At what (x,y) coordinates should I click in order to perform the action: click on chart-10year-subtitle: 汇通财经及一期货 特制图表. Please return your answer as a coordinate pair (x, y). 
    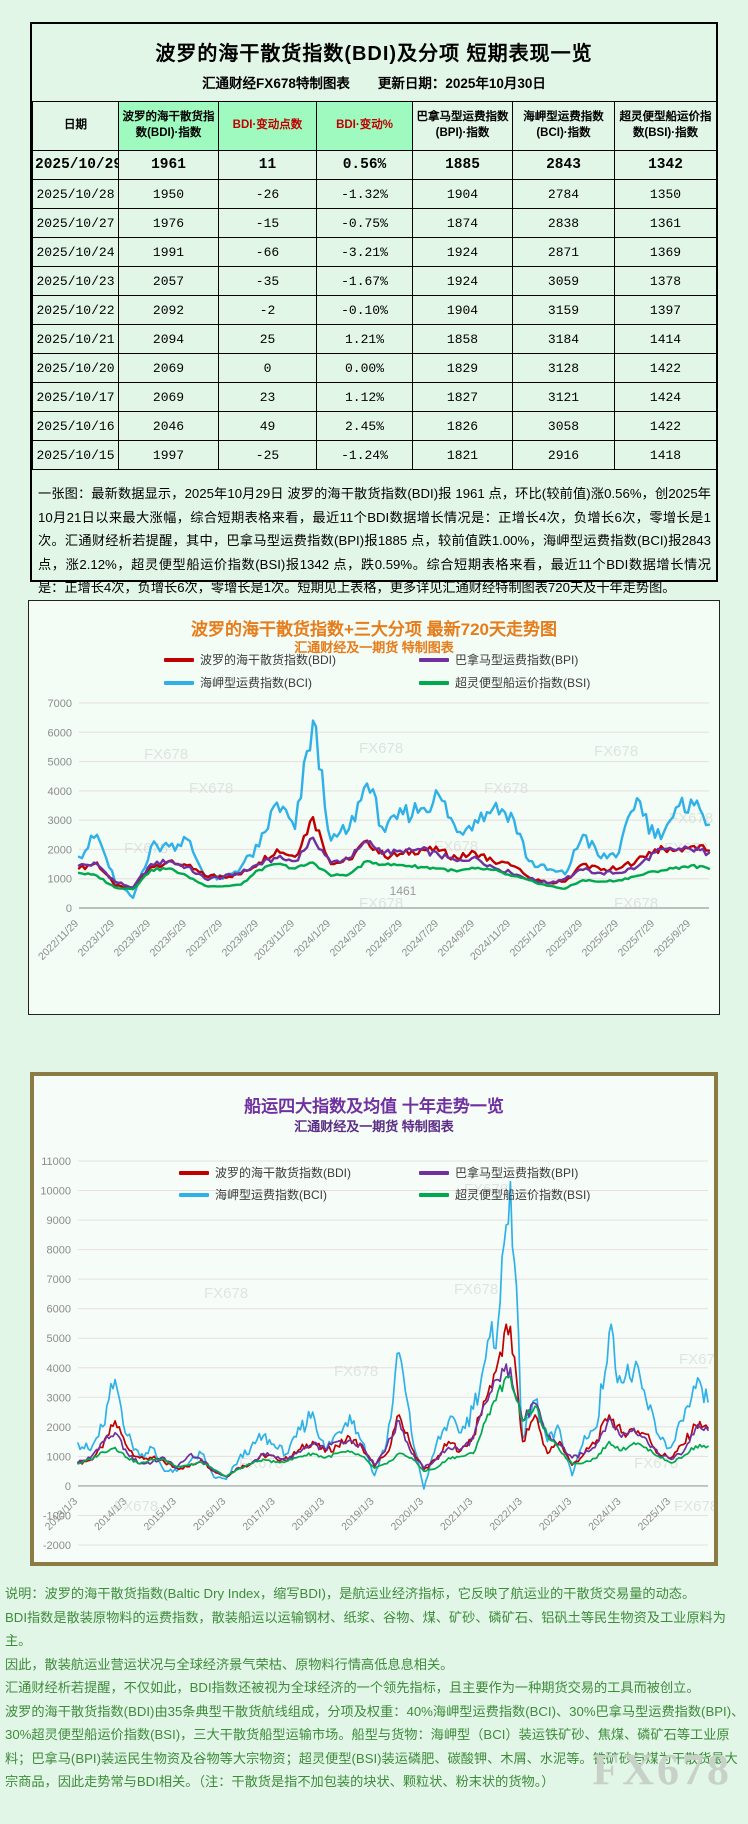
    Looking at the image, I should click on (374, 1126).